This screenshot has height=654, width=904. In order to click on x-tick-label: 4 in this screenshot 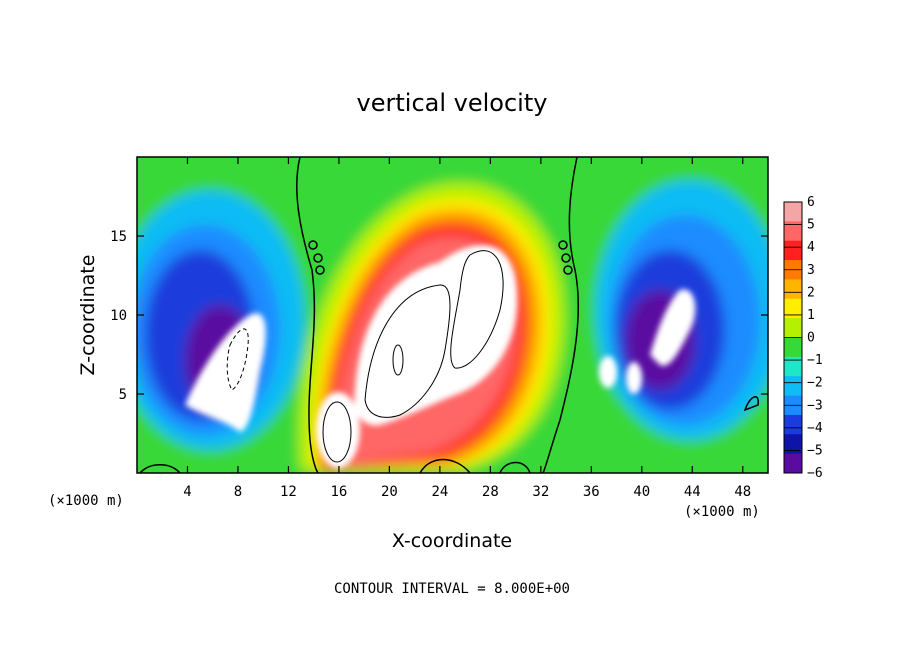, I will do `click(187, 492)`.